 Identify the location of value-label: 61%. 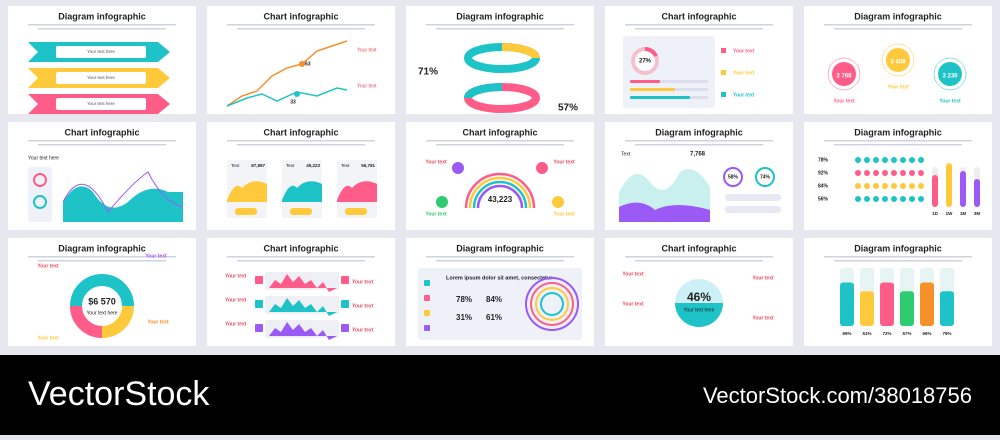
(494, 317).